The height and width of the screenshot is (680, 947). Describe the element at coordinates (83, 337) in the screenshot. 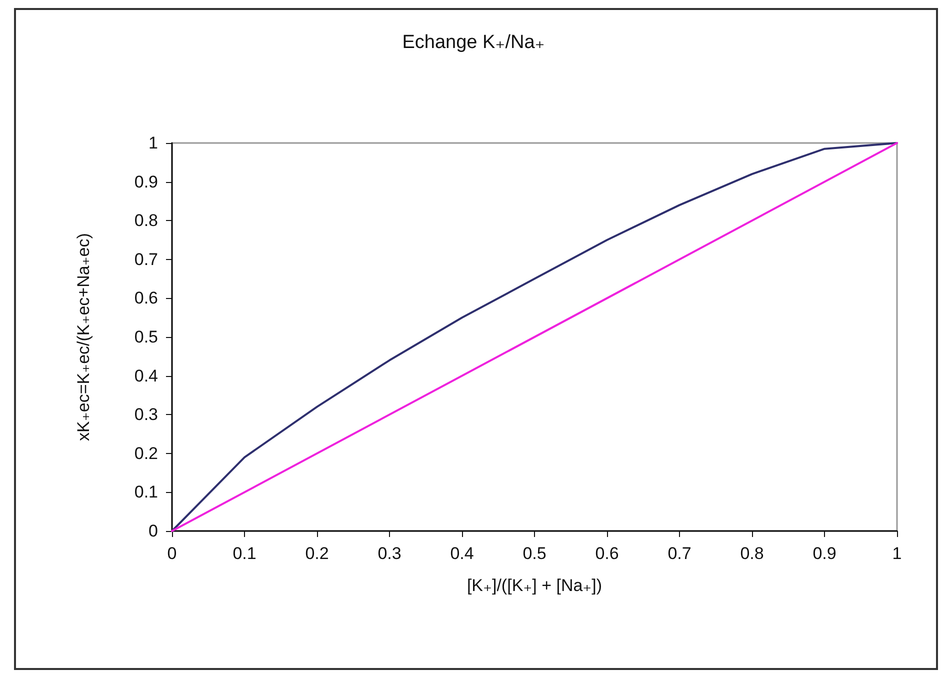

I see `y-axis-title: xK₊ec=K₊ec/(K₊ec+Na₊ec)` at that location.